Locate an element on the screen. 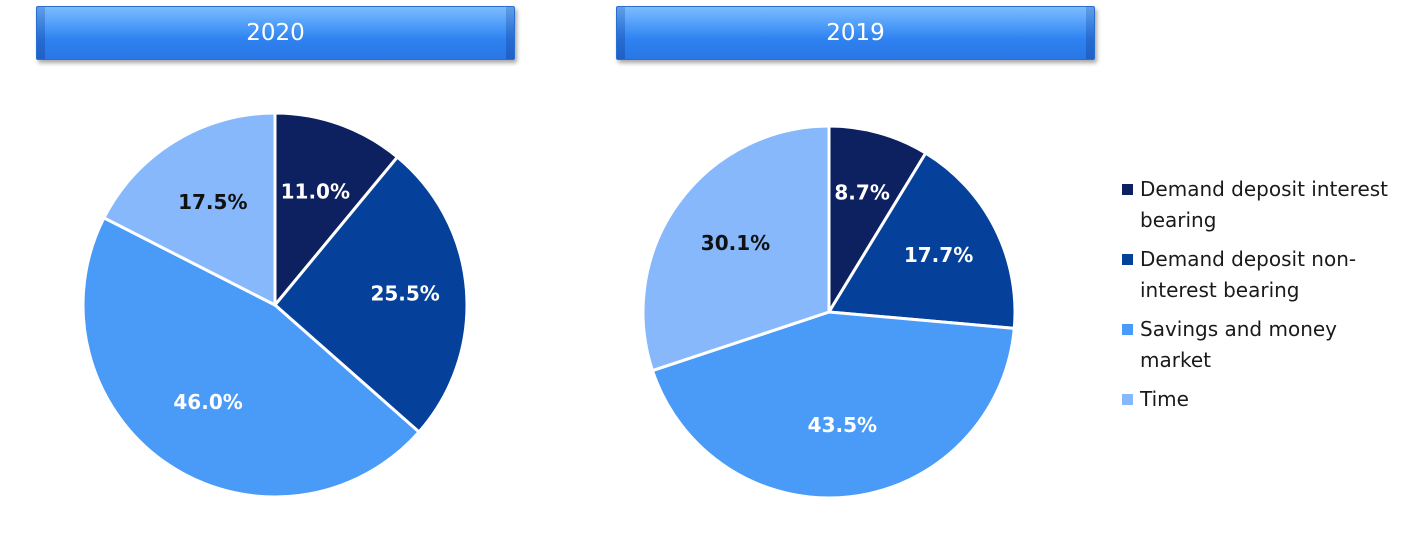 The width and height of the screenshot is (1415, 552). year-banner-2020: 2020 is located at coordinates (275, 33).